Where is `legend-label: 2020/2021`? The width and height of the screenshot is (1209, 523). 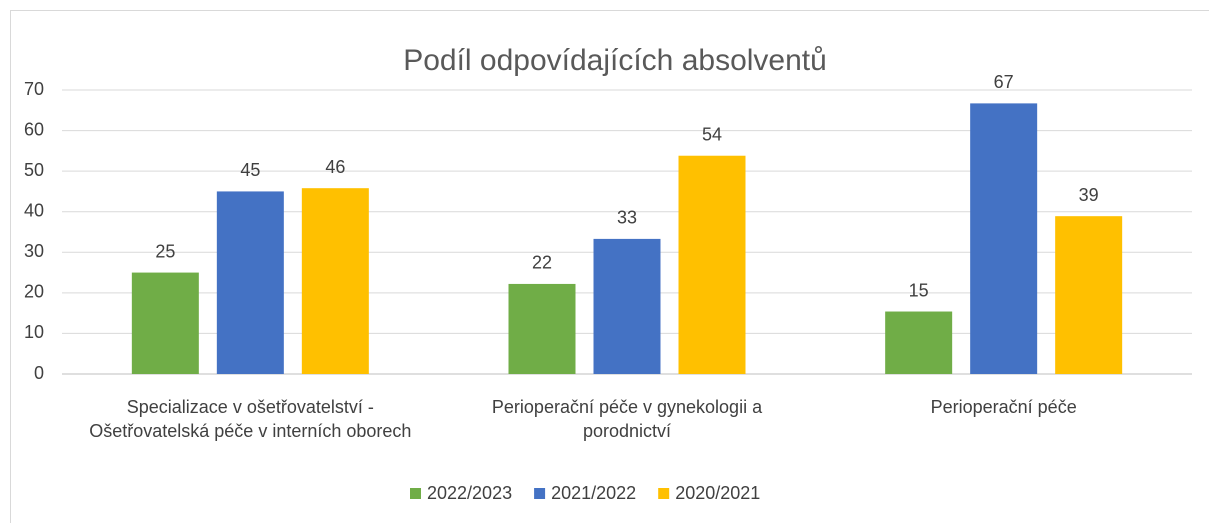 legend-label: 2020/2021 is located at coordinates (717, 493).